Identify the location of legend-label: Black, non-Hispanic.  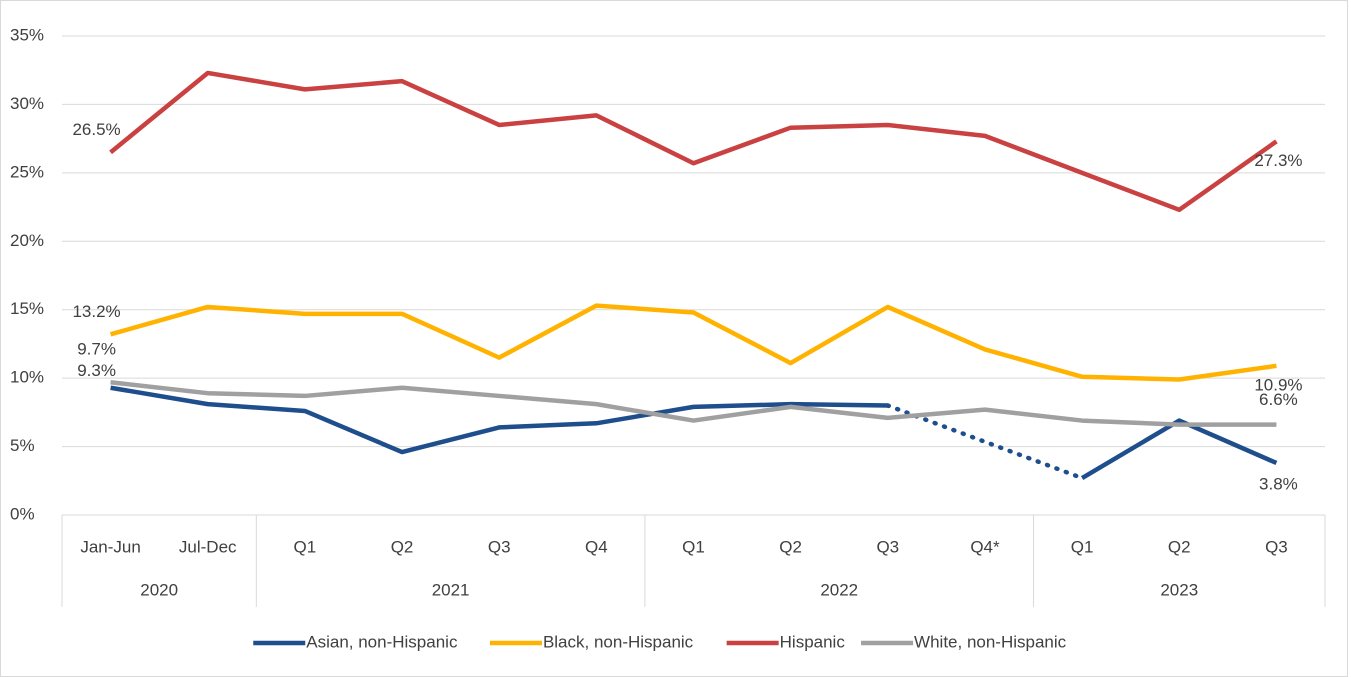
(618, 641).